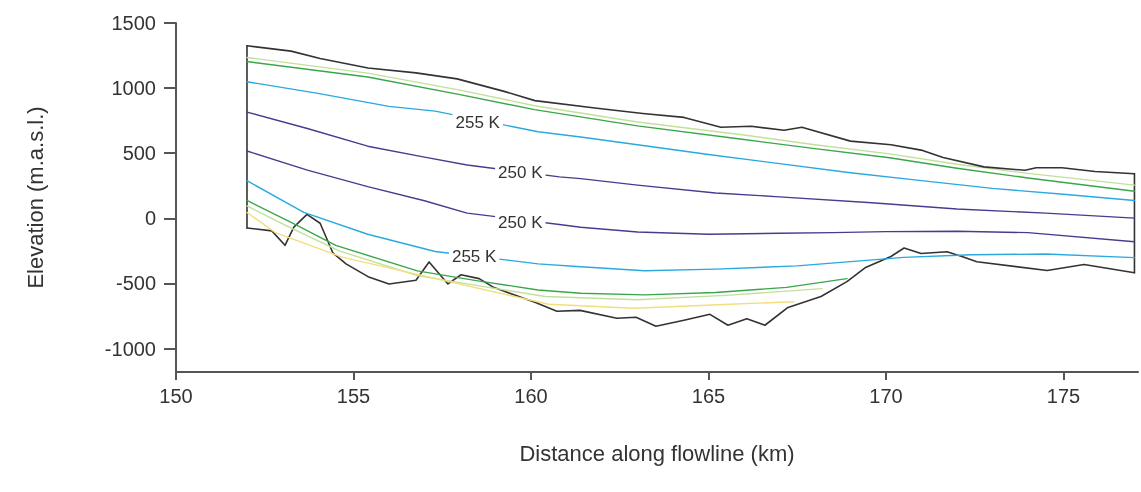 The width and height of the screenshot is (1141, 492). What do you see at coordinates (133, 88) in the screenshot?
I see `y-tick-label: 1000` at bounding box center [133, 88].